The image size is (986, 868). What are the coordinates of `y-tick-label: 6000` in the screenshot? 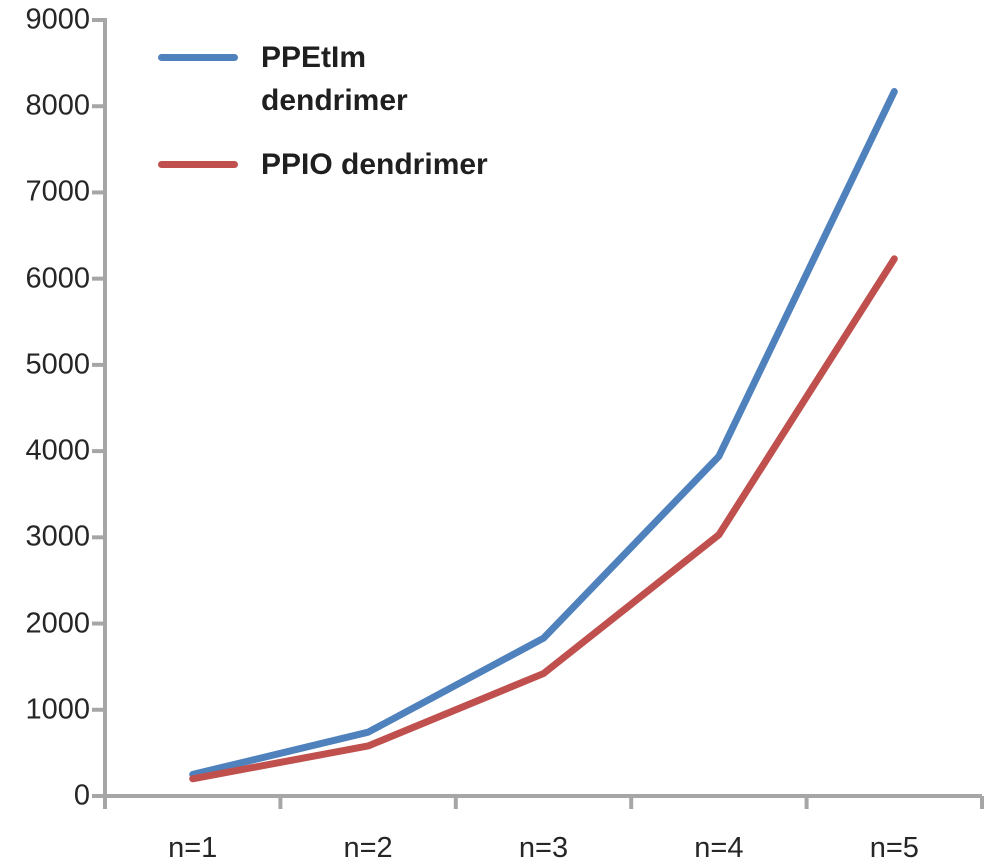 It's located at (57, 278).